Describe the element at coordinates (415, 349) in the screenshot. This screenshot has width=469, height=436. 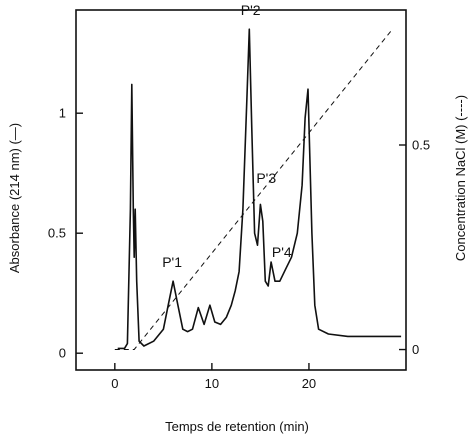
I see `right-y-tick-label: 0` at that location.